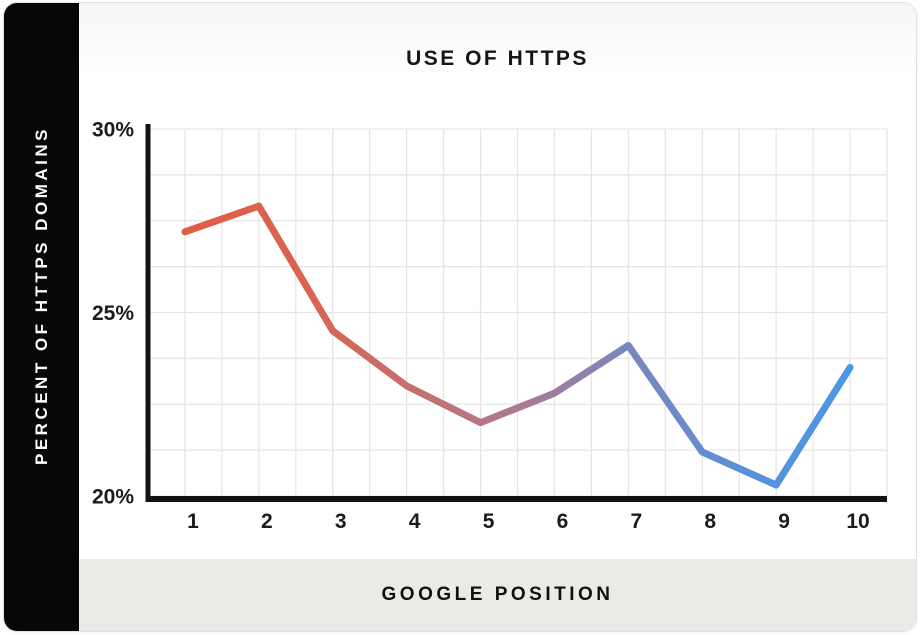  Describe the element at coordinates (563, 521) in the screenshot. I see `x-tick-label: 6` at that location.